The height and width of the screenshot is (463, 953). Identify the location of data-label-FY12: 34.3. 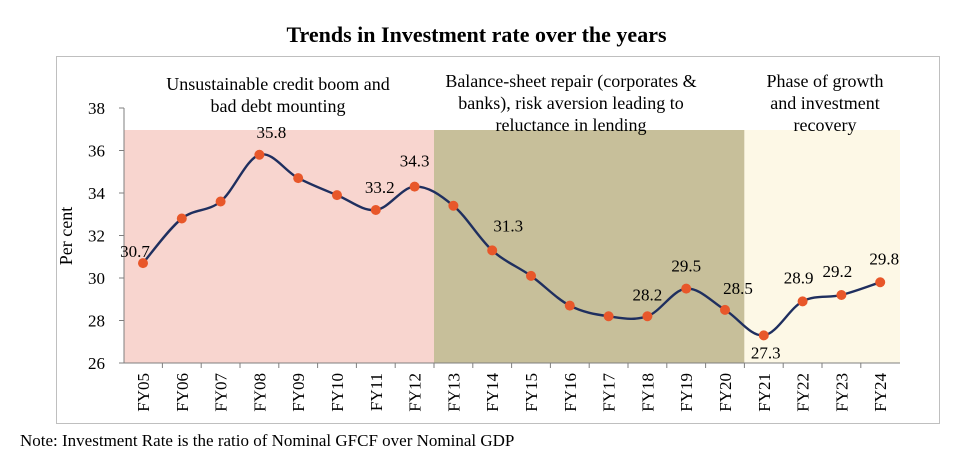
(415, 161).